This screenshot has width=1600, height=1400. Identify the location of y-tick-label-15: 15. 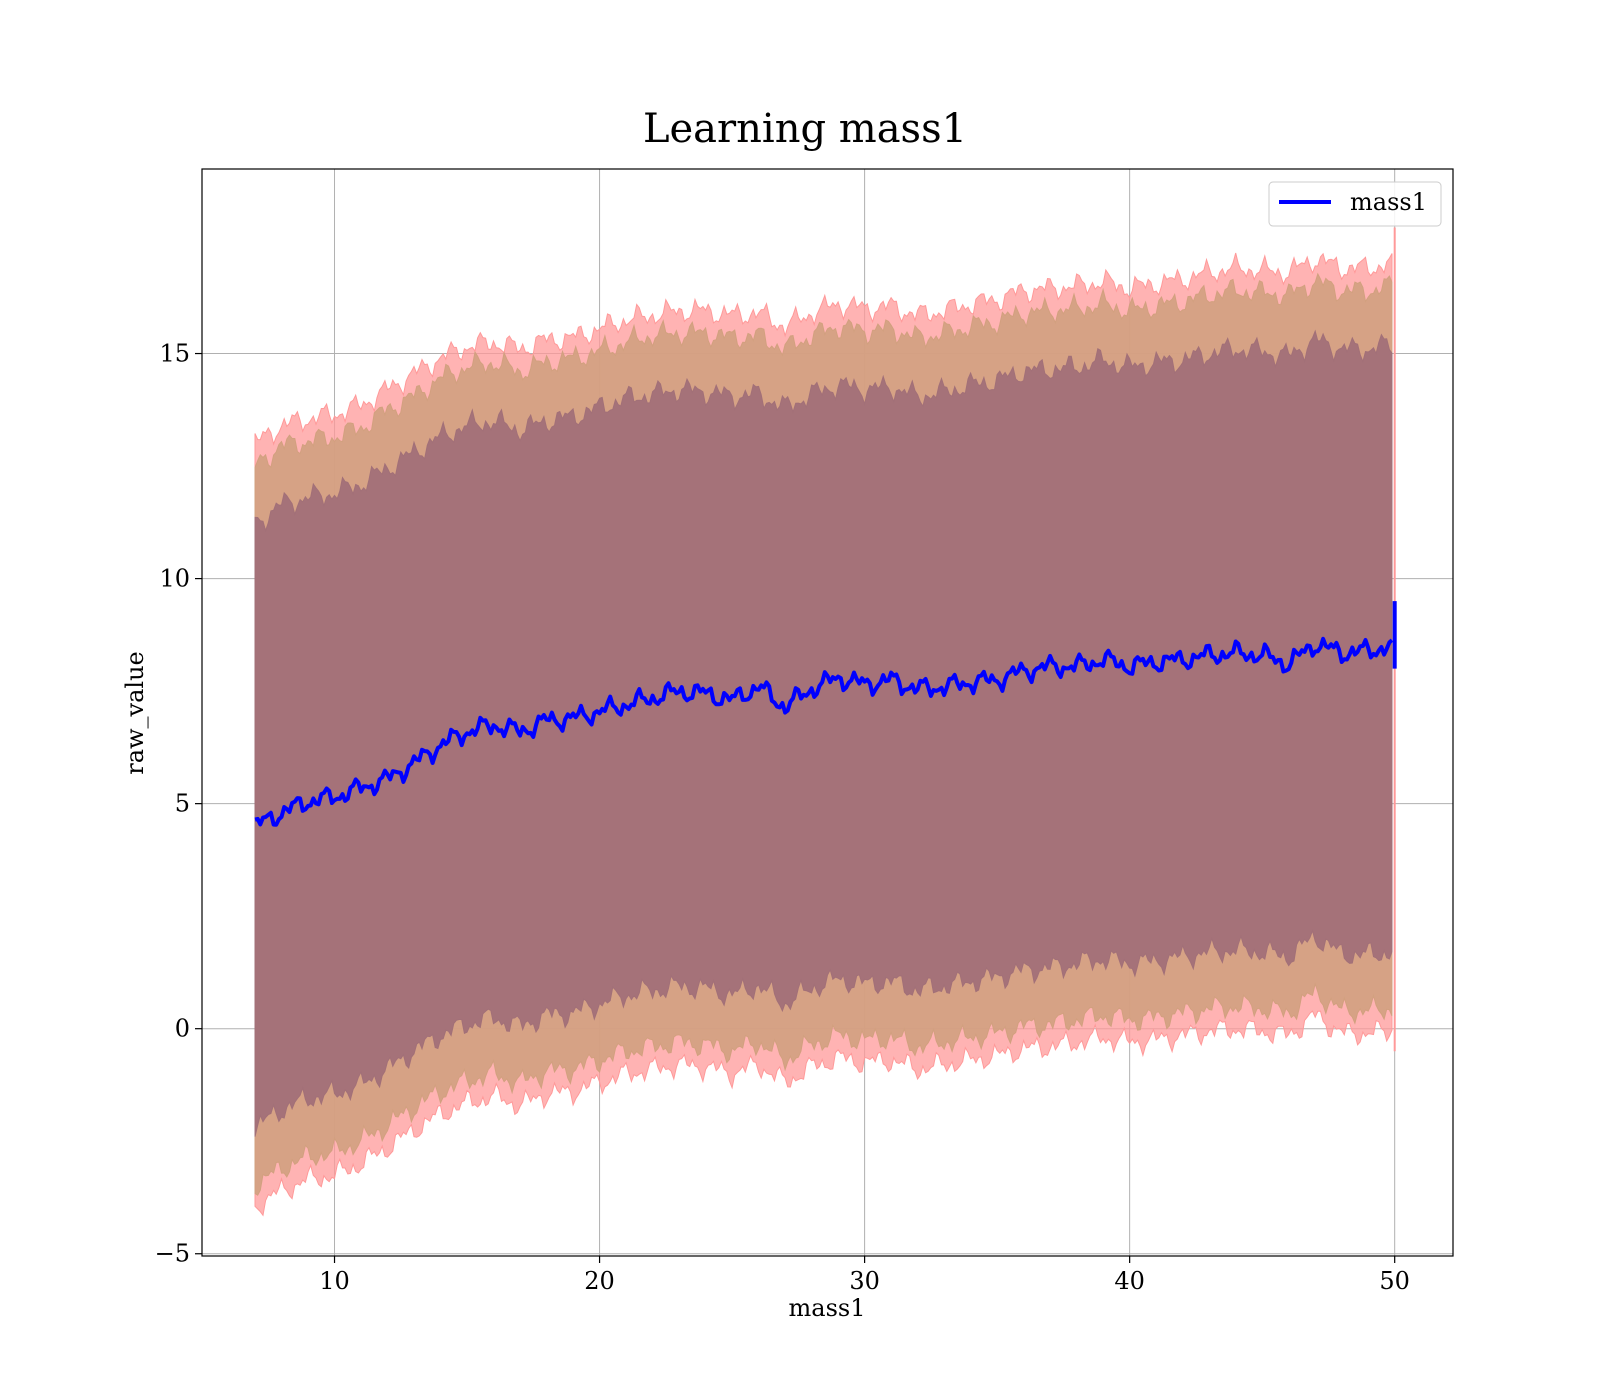
(174, 354).